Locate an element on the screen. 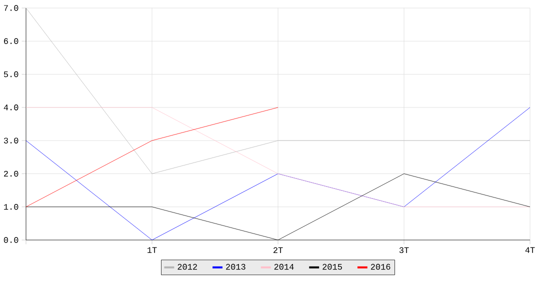  y-tick-label: 3.0 is located at coordinates (11, 141).